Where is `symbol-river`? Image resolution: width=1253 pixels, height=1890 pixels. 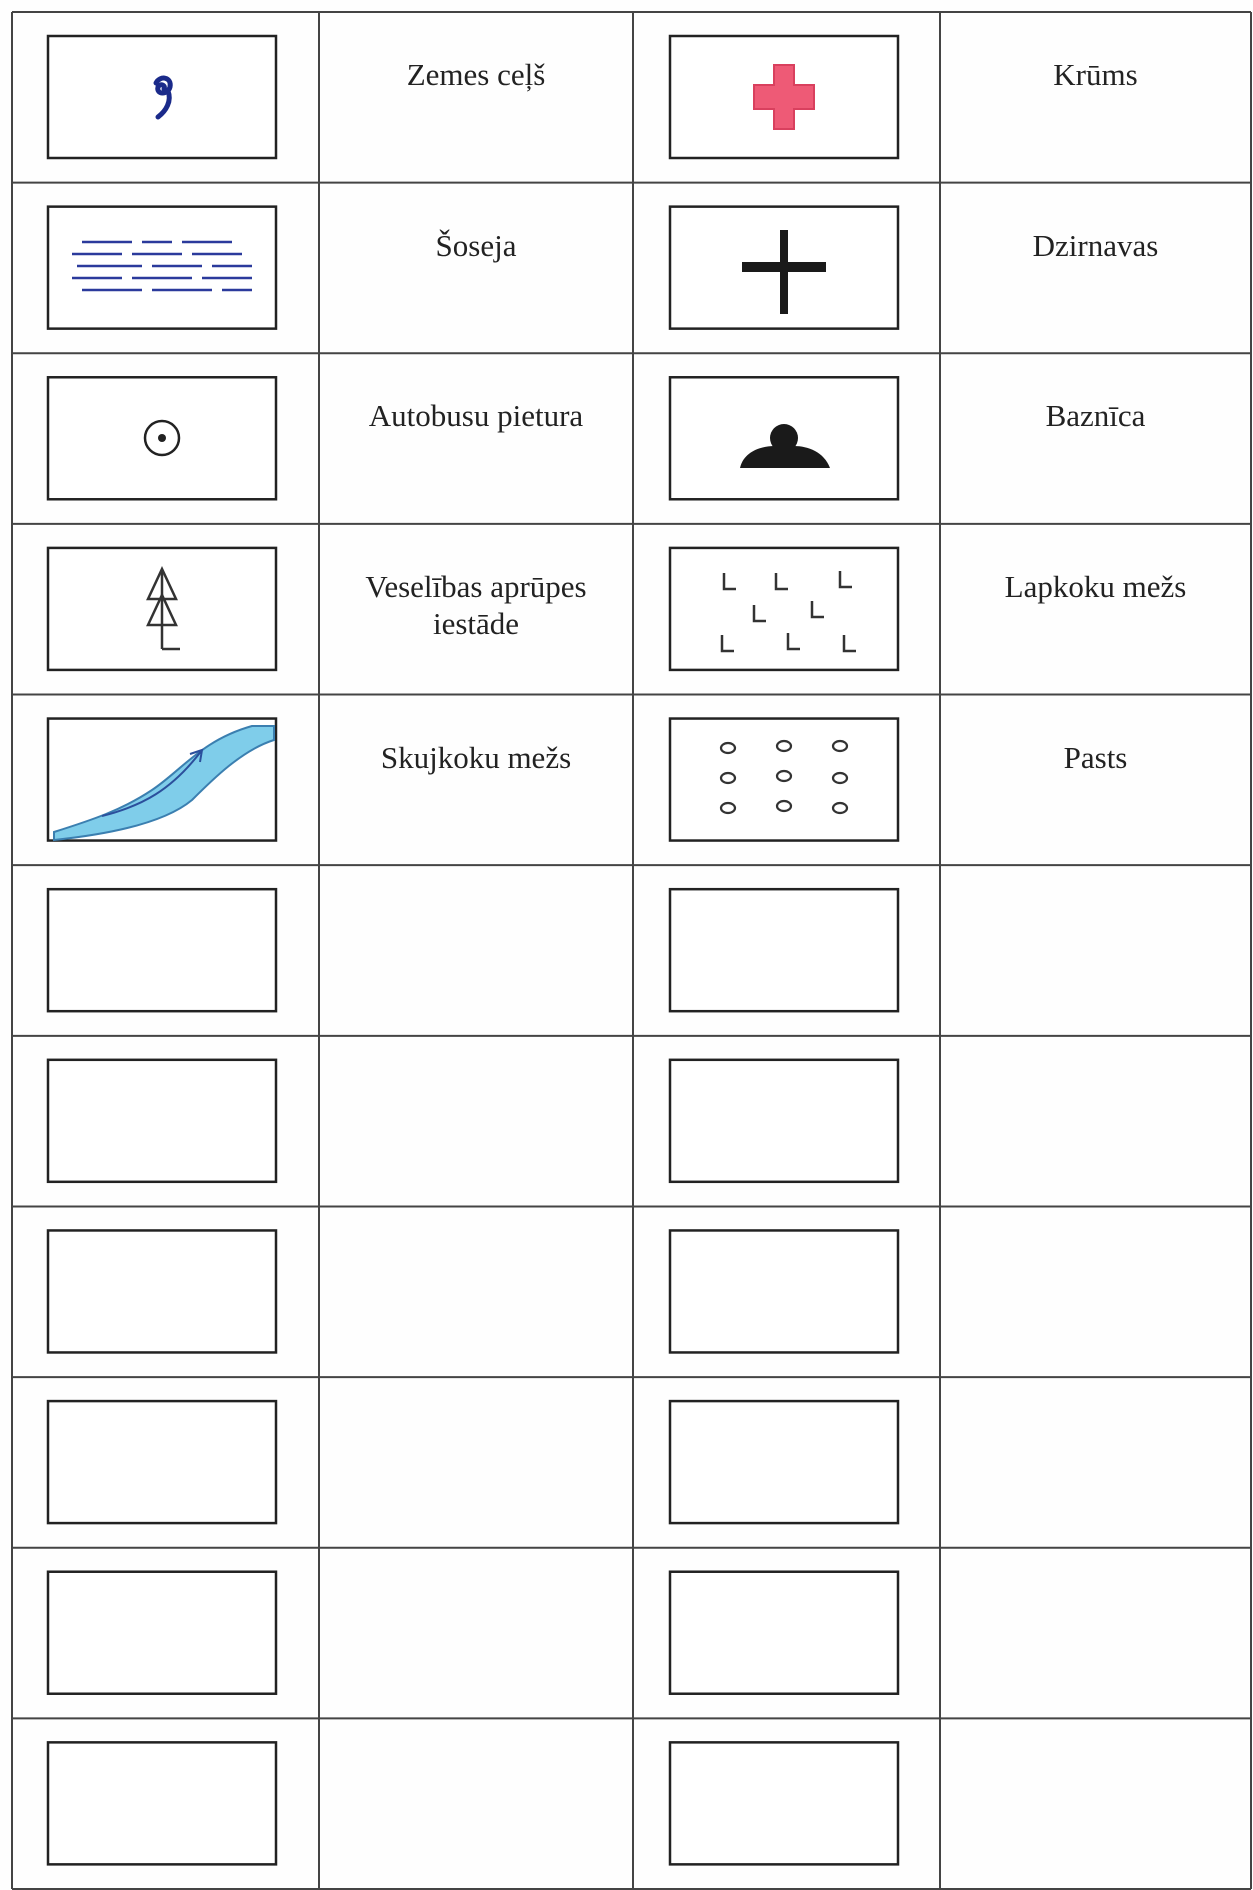
symbol-river is located at coordinates (164, 783).